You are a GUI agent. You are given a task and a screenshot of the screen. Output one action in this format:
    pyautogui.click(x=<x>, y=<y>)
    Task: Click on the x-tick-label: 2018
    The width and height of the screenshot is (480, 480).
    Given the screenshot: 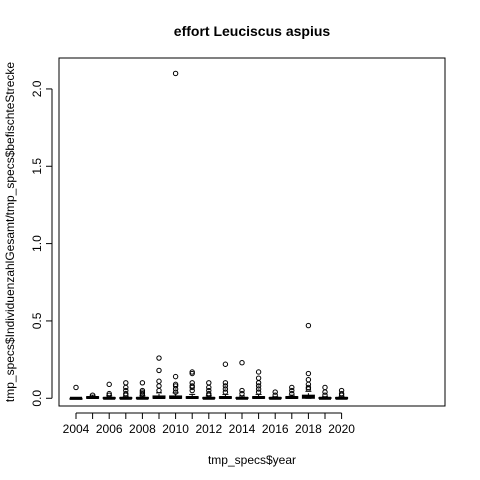 What is the action you would take?
    pyautogui.click(x=308, y=429)
    